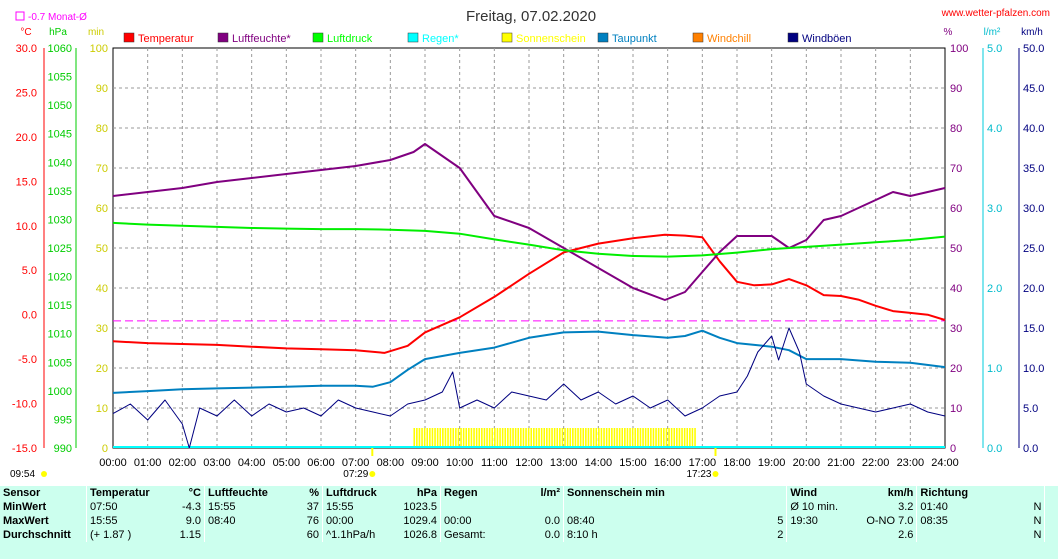  Describe the element at coordinates (312, 521) in the screenshot. I see `max-humidity-value: 76` at that location.